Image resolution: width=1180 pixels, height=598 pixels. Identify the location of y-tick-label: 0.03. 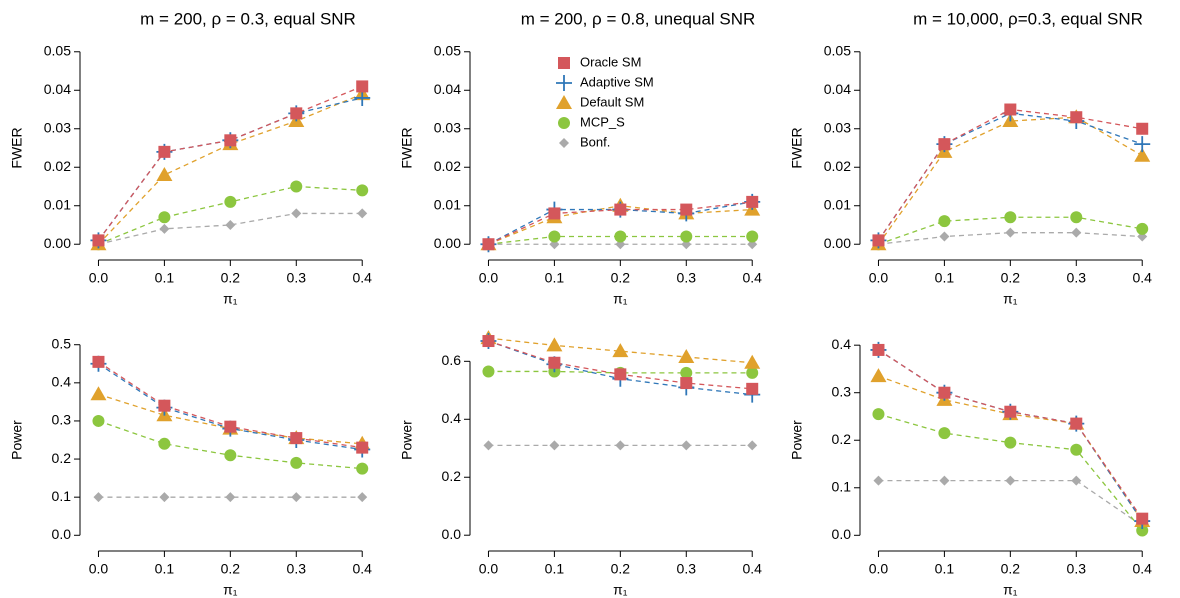
(57, 127).